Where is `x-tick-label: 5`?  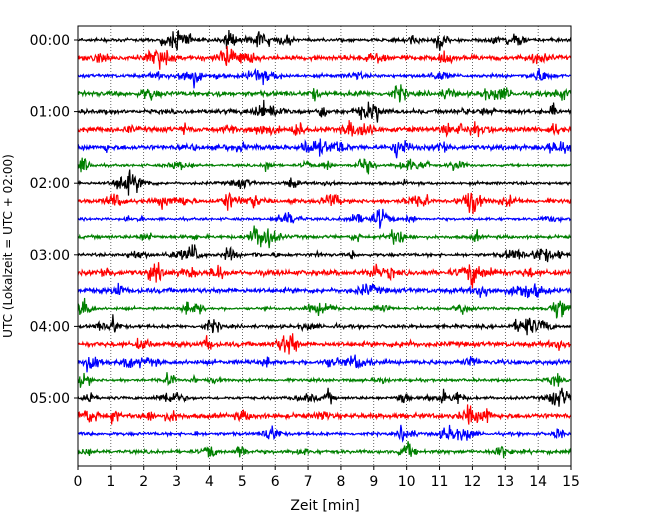
x-tick-label: 5 is located at coordinates (242, 482).